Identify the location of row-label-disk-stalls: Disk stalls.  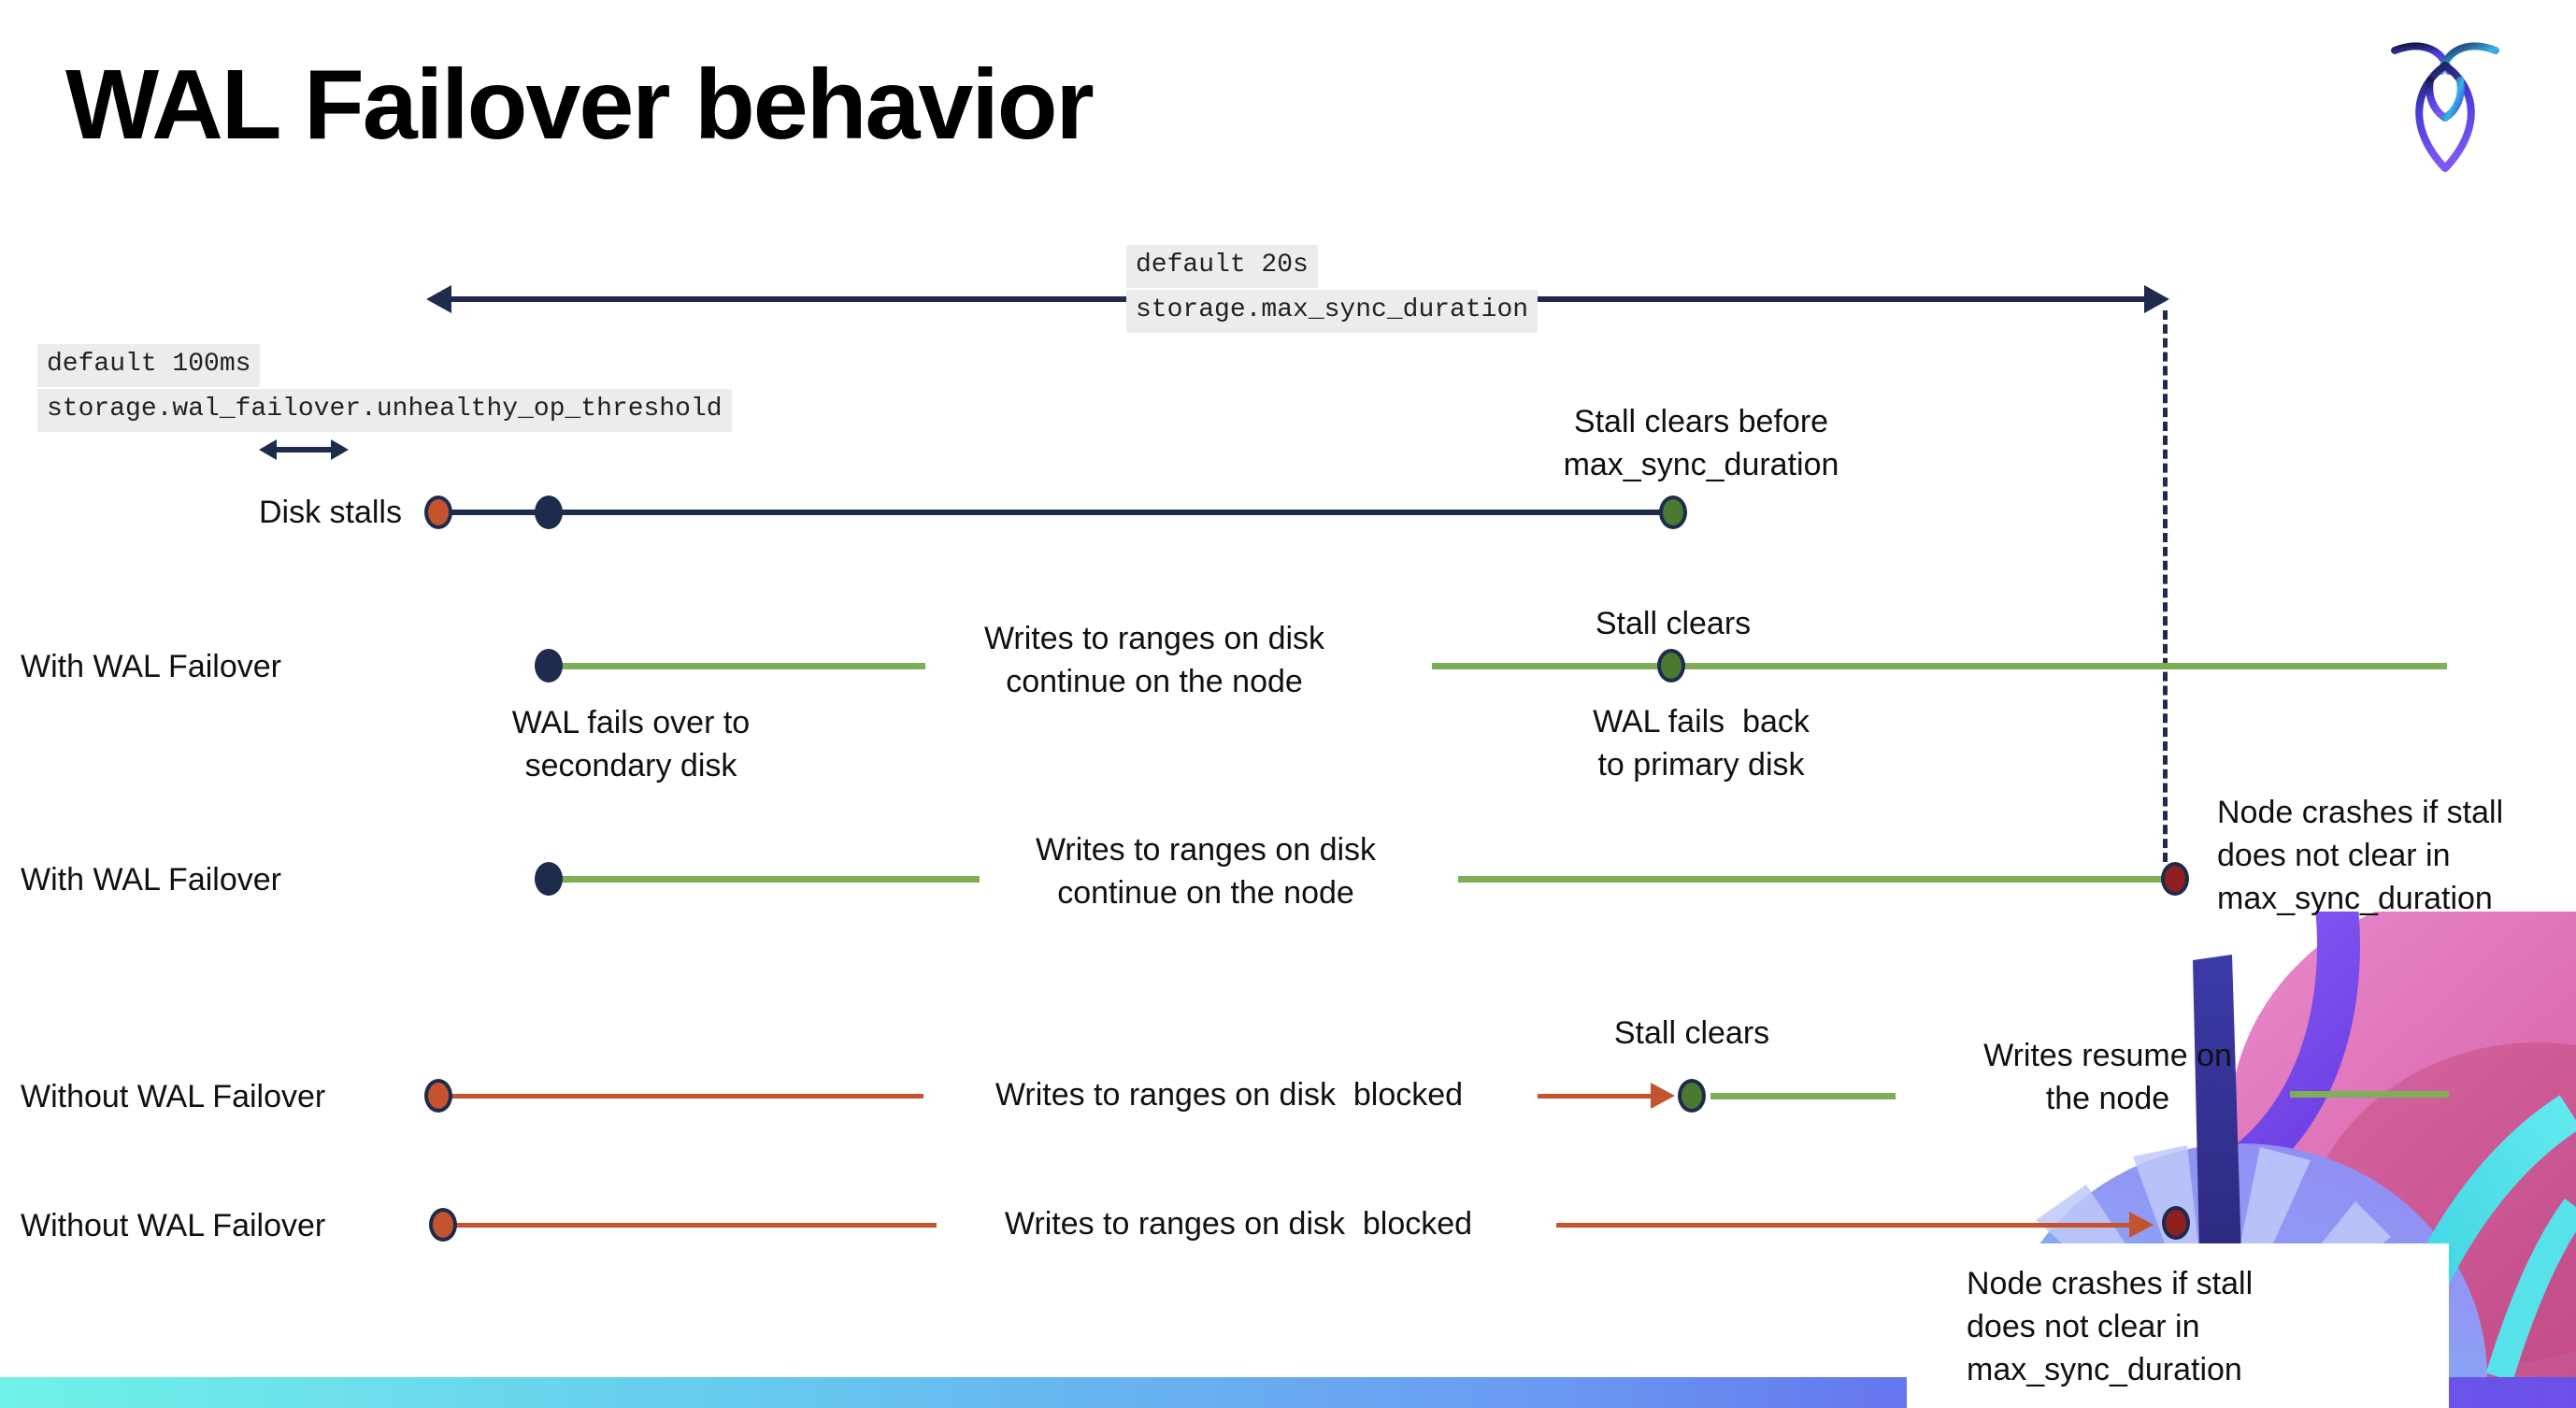
(330, 512).